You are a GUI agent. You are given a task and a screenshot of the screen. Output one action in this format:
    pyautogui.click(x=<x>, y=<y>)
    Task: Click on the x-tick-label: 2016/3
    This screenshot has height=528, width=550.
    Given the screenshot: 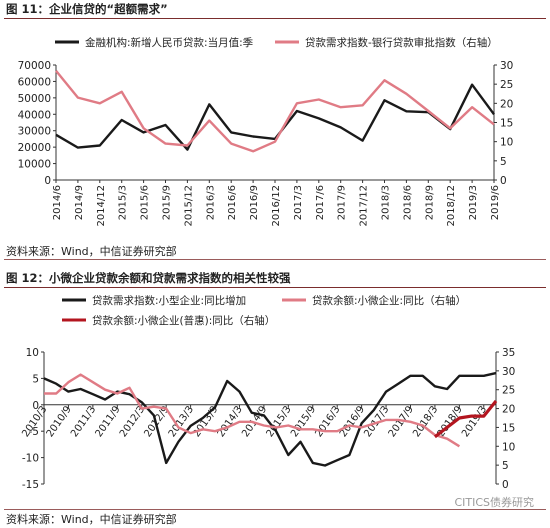 What is the action you would take?
    pyautogui.click(x=210, y=202)
    